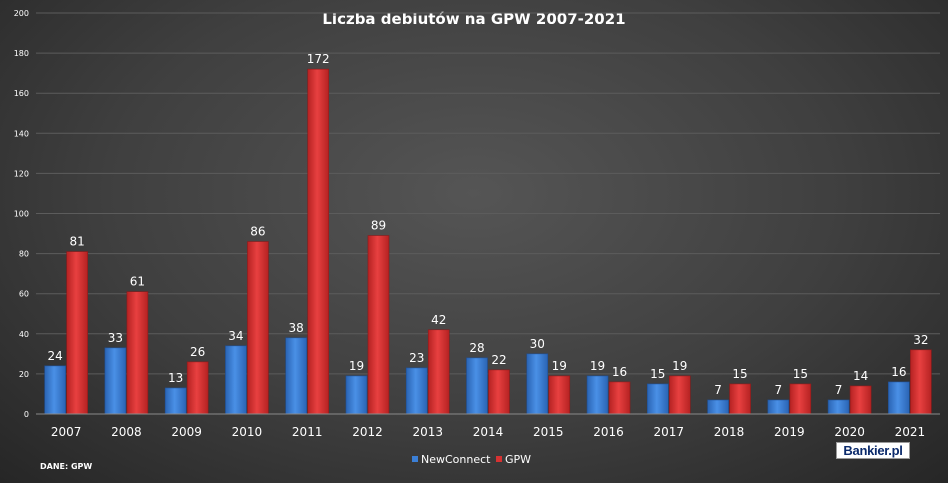  Describe the element at coordinates (175, 378) in the screenshot. I see `data-label-newconnect: 13` at that location.